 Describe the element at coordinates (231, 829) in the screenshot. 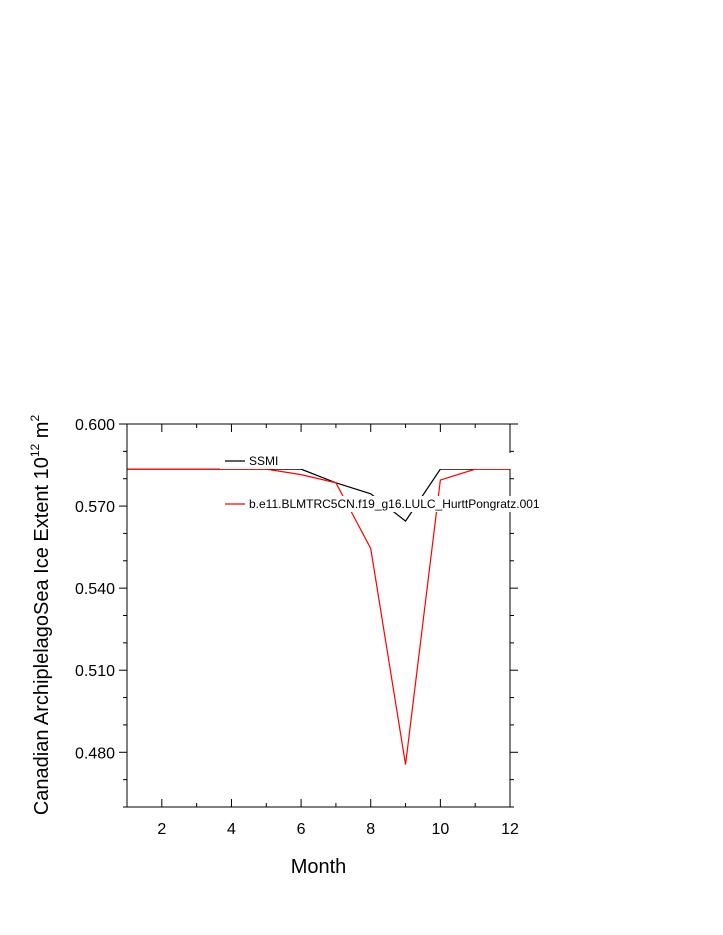

I see `x-tick-label: 4` at that location.